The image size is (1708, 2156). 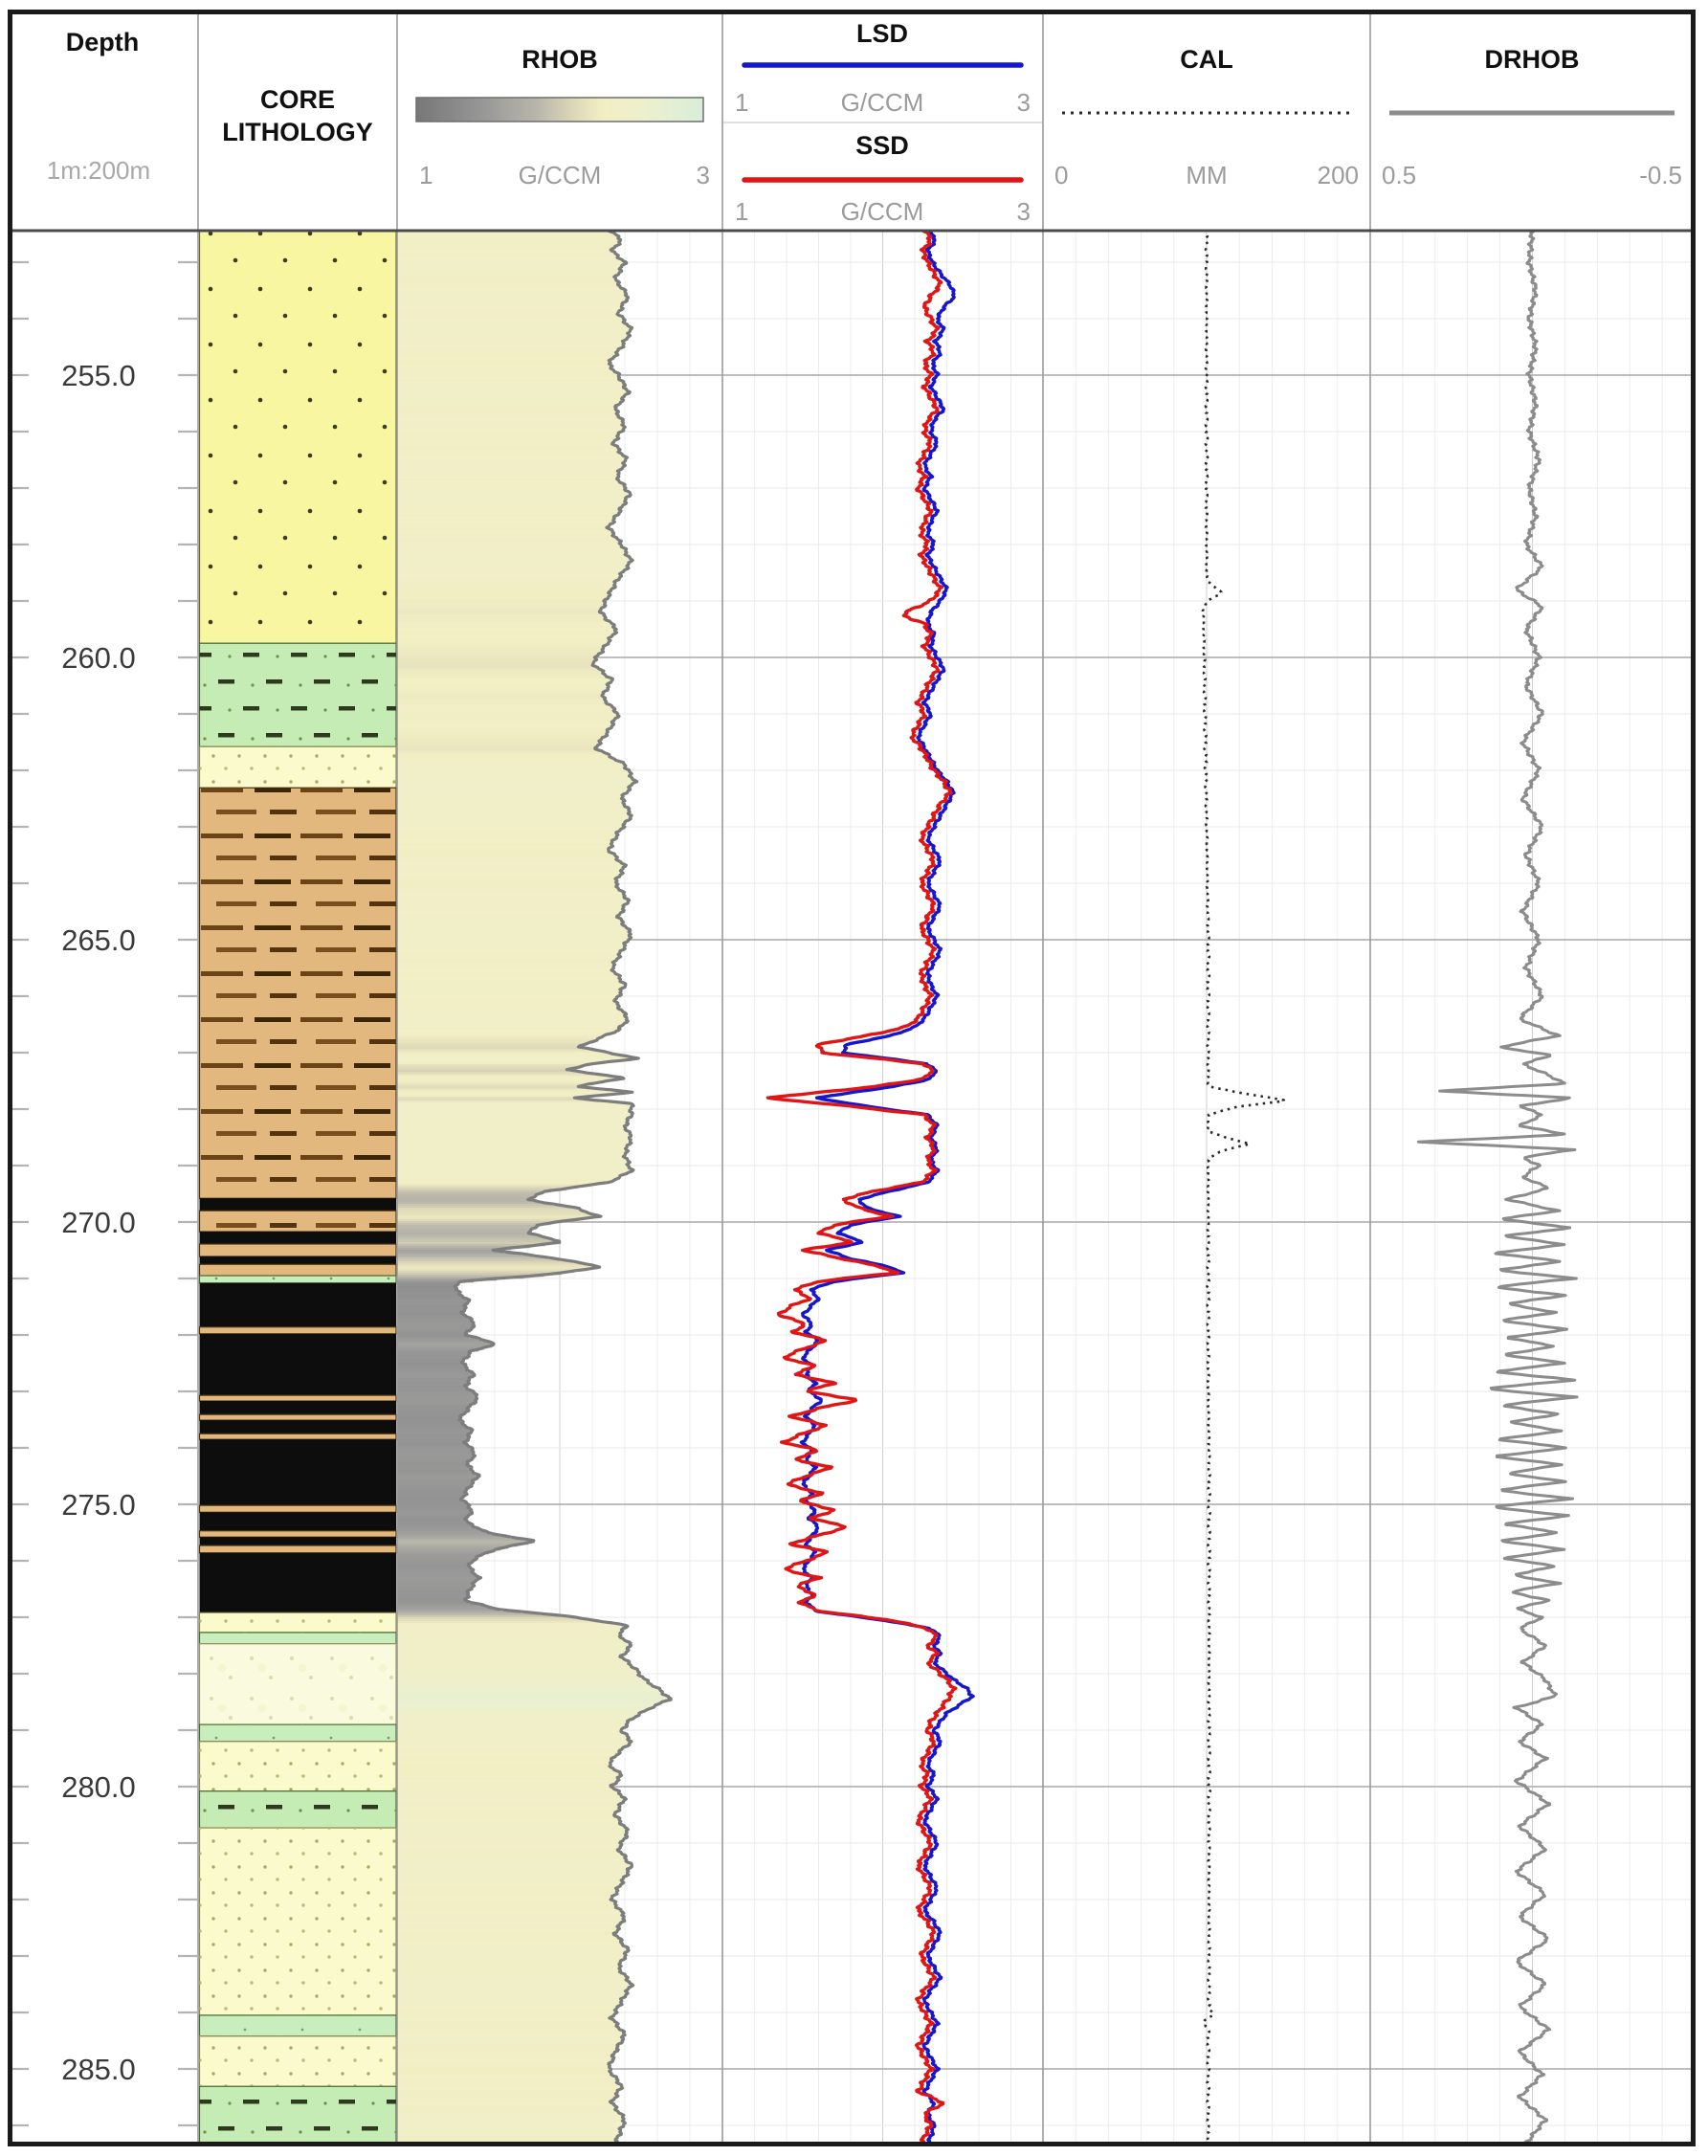 What do you see at coordinates (883, 211) in the screenshot?
I see `ssd-scale-units: G/CCM` at bounding box center [883, 211].